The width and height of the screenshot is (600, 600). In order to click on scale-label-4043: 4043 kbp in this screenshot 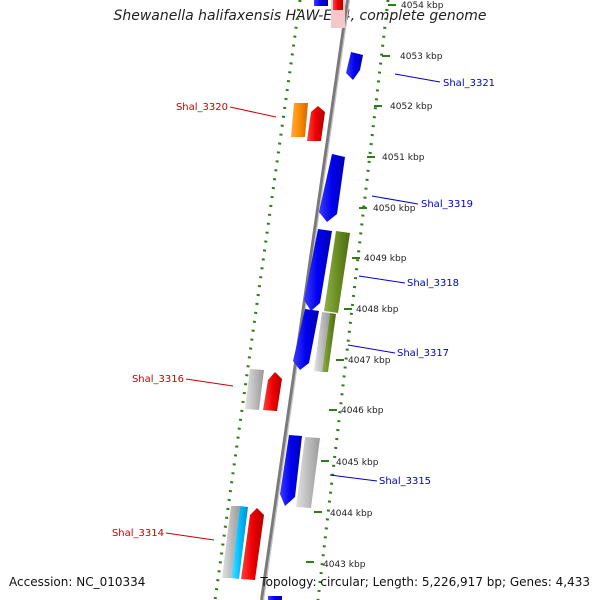, I will do `click(344, 565)`.